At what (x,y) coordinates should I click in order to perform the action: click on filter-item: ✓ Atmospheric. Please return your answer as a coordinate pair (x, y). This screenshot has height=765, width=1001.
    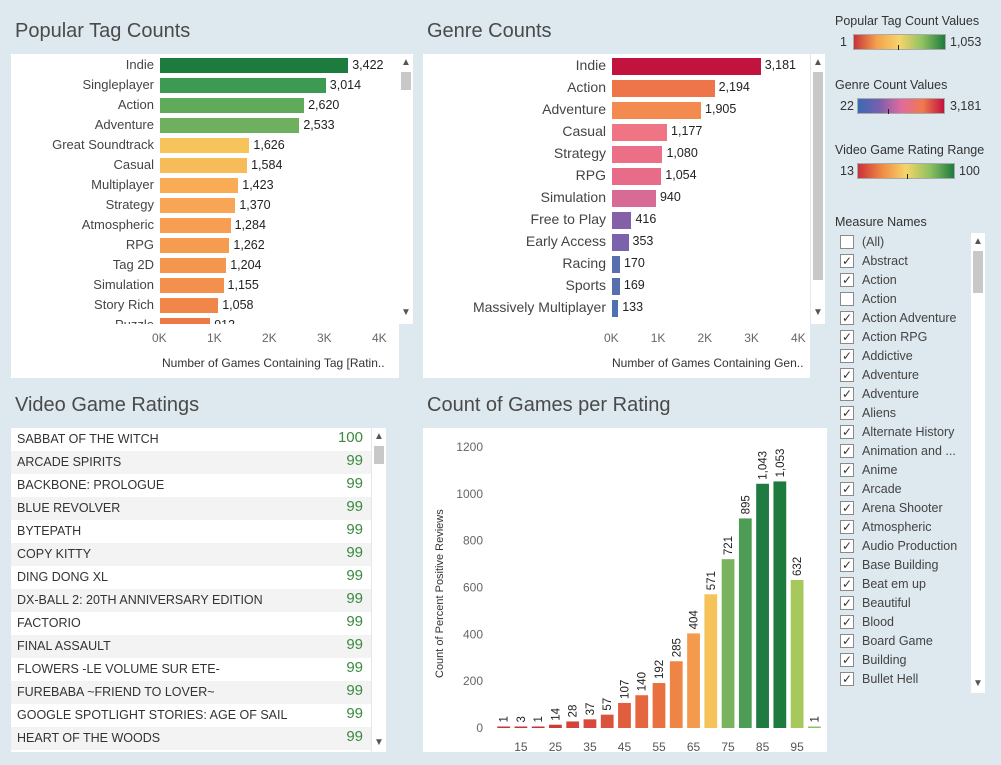
    Looking at the image, I should click on (902, 527).